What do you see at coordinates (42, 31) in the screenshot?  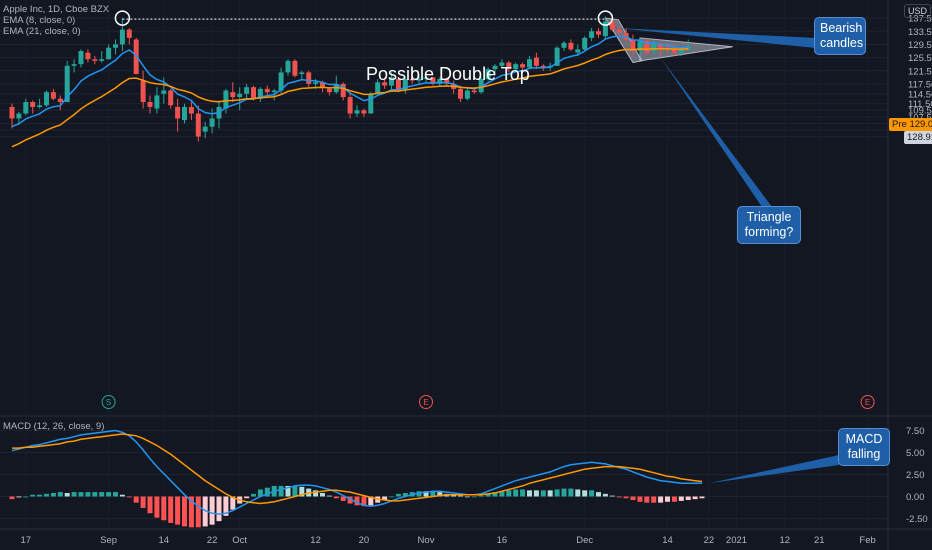 I see `ema21-legend: EMA (21, close, 0)` at bounding box center [42, 31].